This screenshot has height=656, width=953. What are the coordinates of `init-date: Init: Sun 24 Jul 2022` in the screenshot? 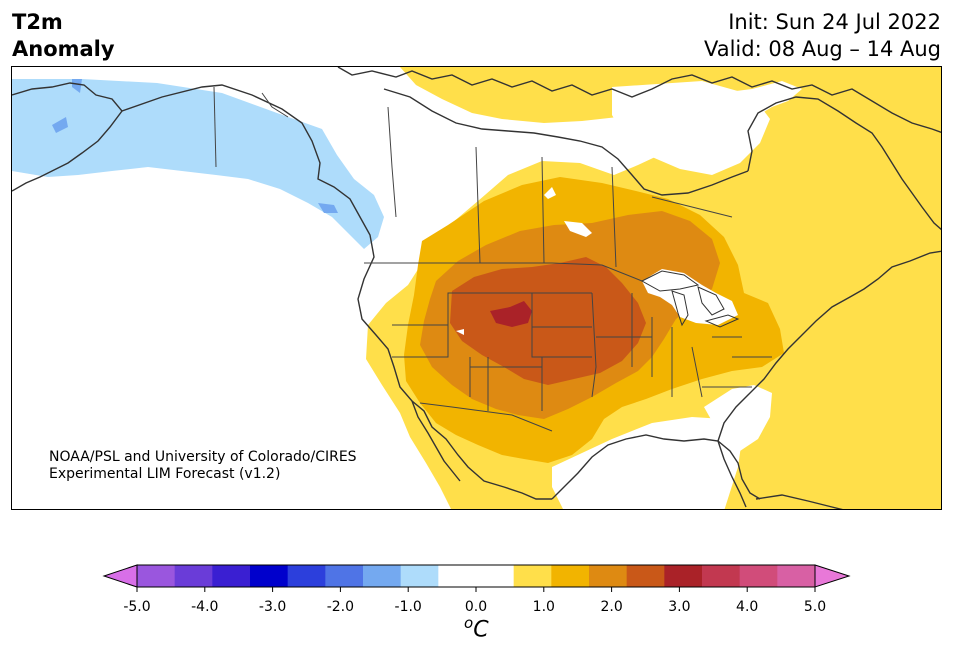 It's located at (834, 22).